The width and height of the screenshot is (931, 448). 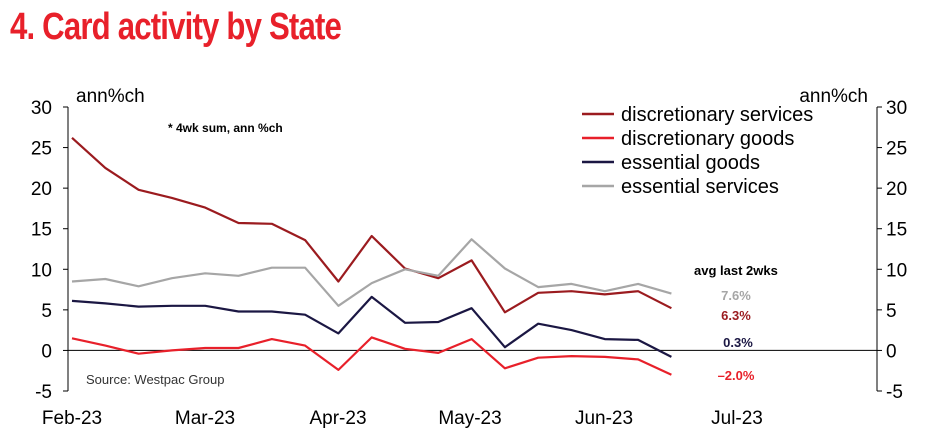 What do you see at coordinates (707, 139) in the screenshot?
I see `legend-label: discretionary goods` at bounding box center [707, 139].